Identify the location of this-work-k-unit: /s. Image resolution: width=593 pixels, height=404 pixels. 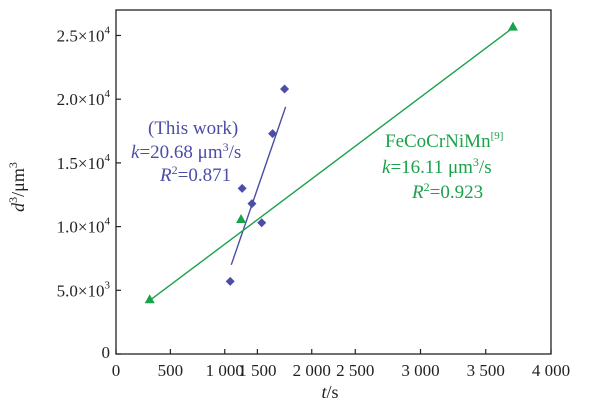
(235, 152).